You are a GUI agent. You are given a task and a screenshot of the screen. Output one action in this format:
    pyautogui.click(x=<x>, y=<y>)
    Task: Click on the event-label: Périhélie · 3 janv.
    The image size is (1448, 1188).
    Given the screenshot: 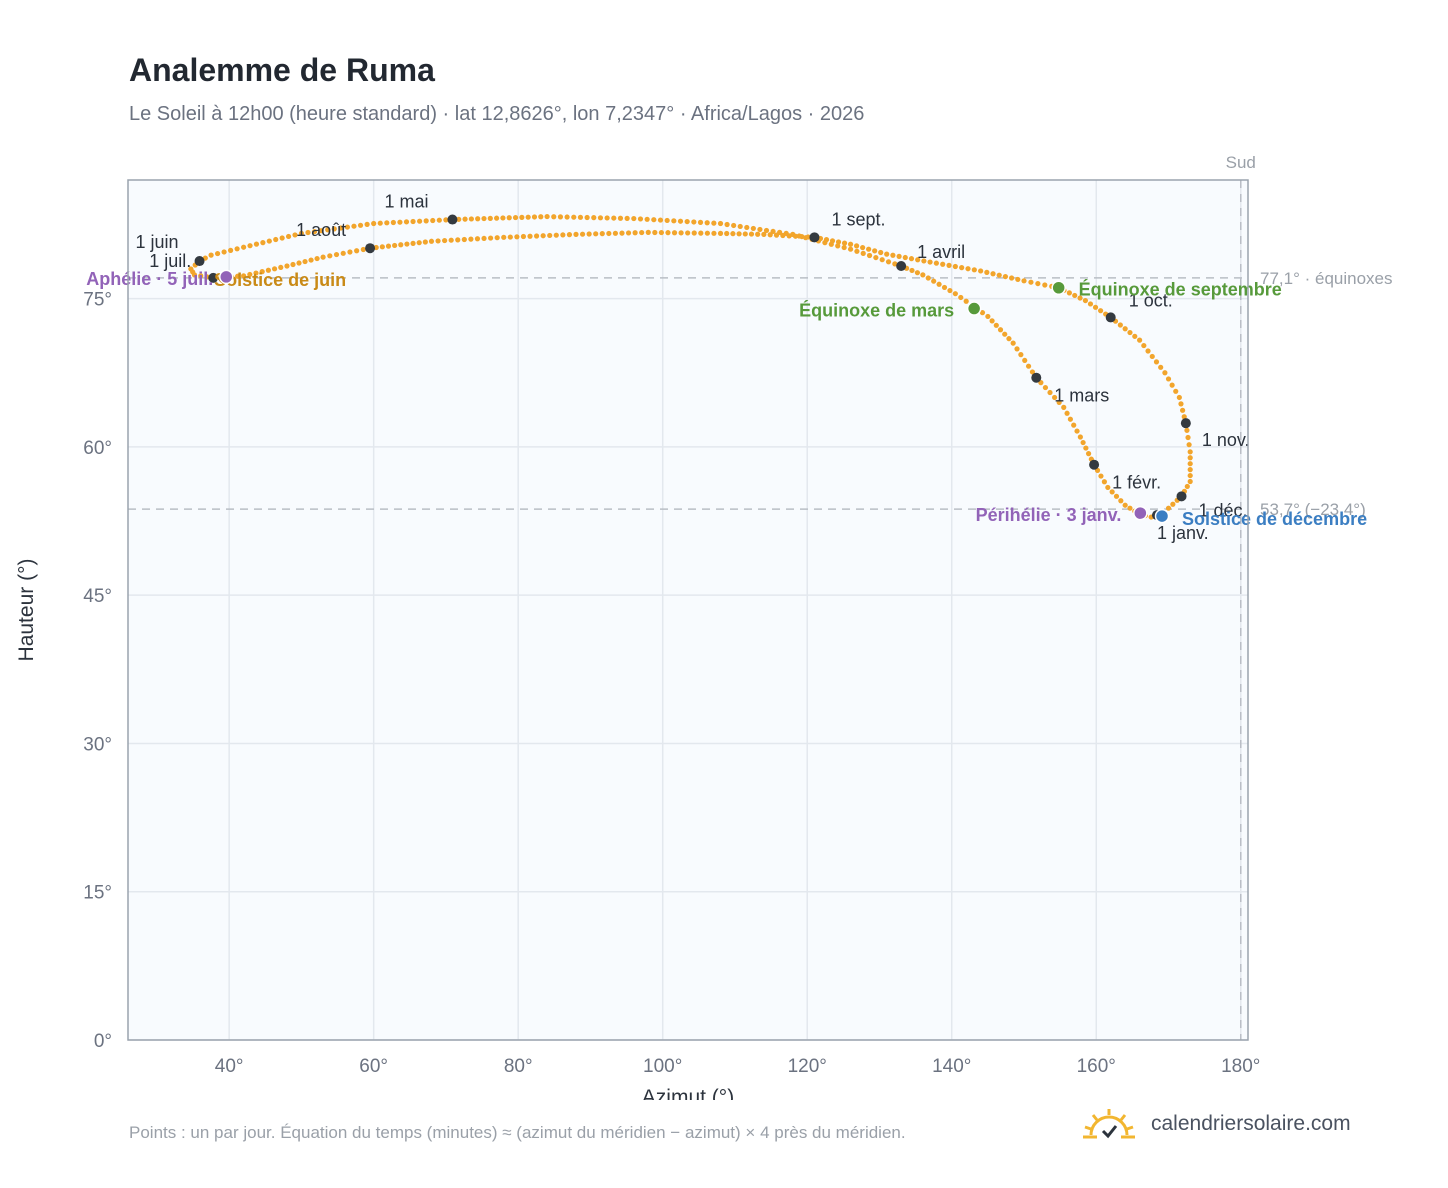 What is the action you would take?
    pyautogui.click(x=1049, y=515)
    